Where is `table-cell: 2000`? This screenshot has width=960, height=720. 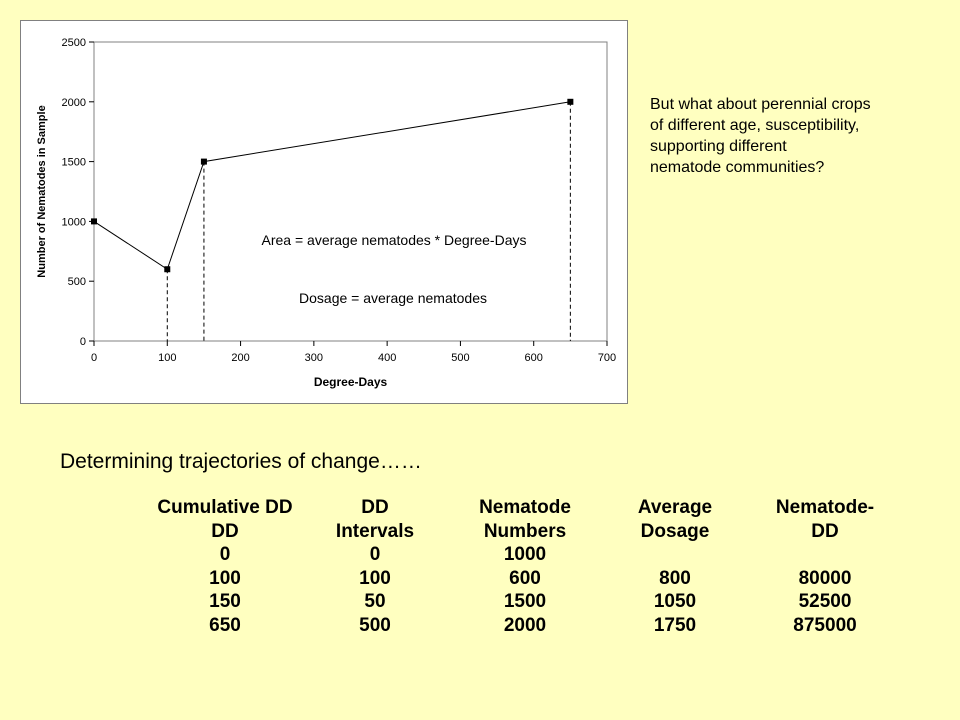
table-cell: 2000 is located at coordinates (525, 625).